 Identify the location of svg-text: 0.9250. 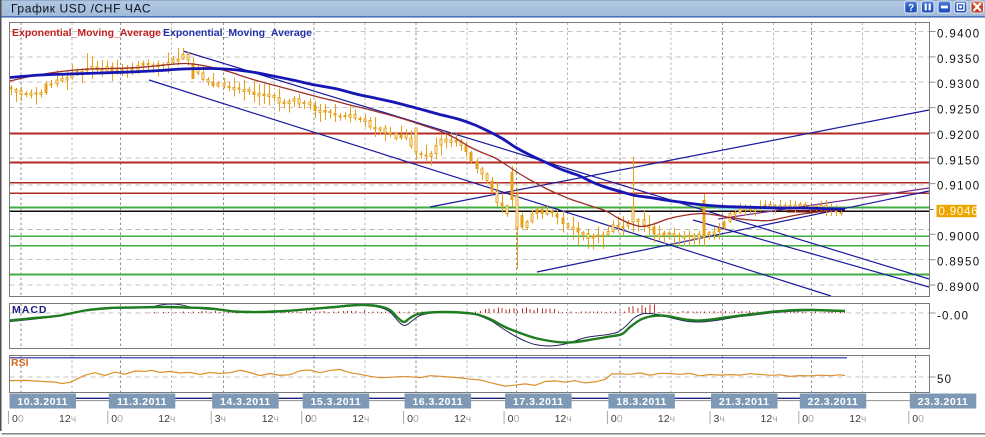
(959, 111).